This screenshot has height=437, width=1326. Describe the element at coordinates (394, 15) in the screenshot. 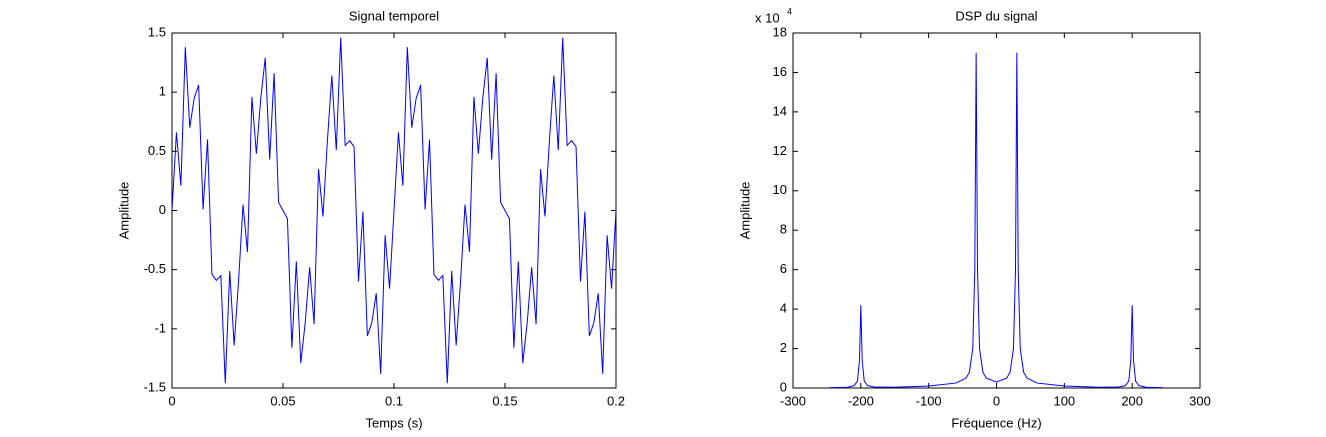

I see `chart-title: Signal temporel` at that location.